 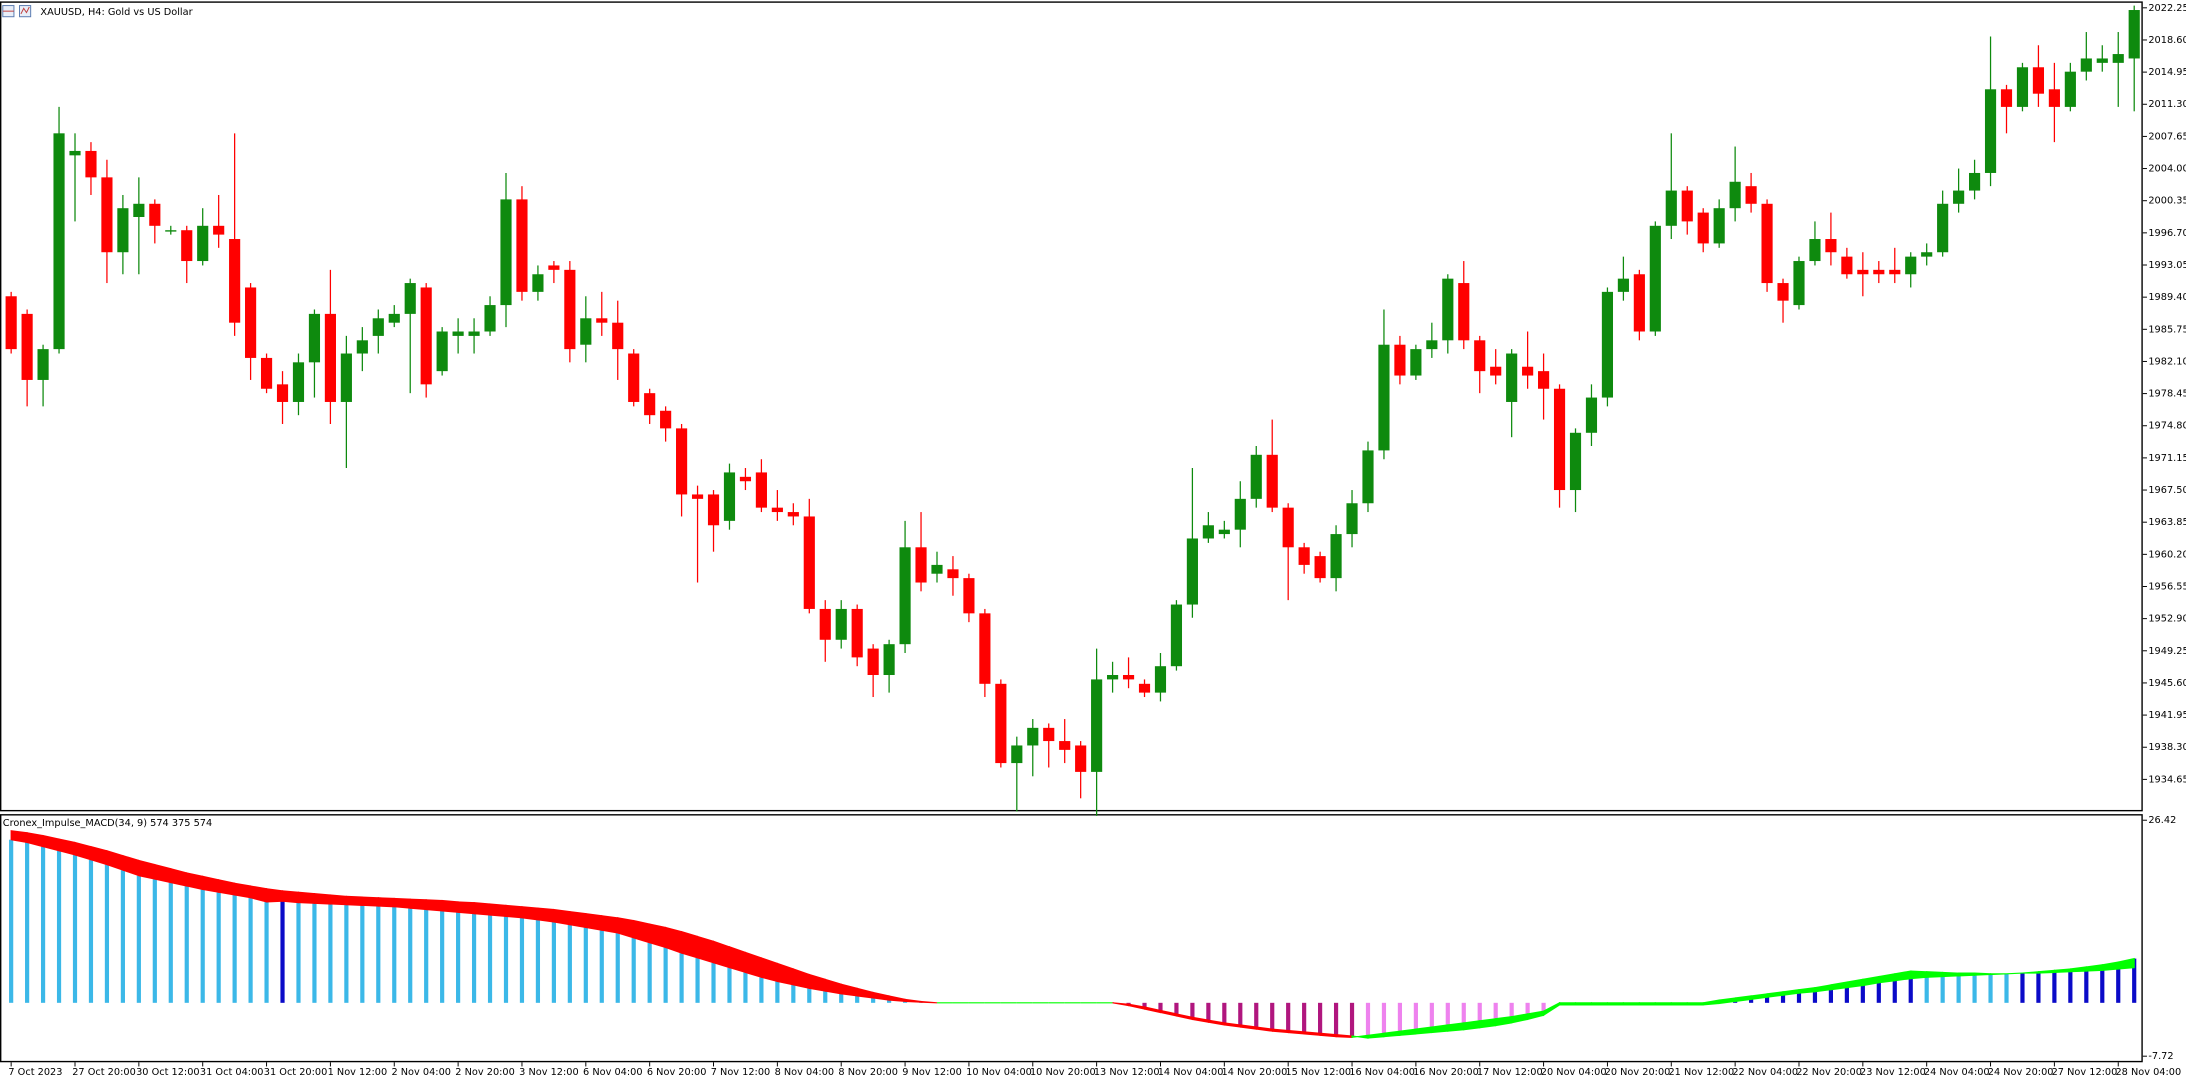 I want to click on x-tick-label: 20 Nov 20:00, so click(x=1638, y=1072).